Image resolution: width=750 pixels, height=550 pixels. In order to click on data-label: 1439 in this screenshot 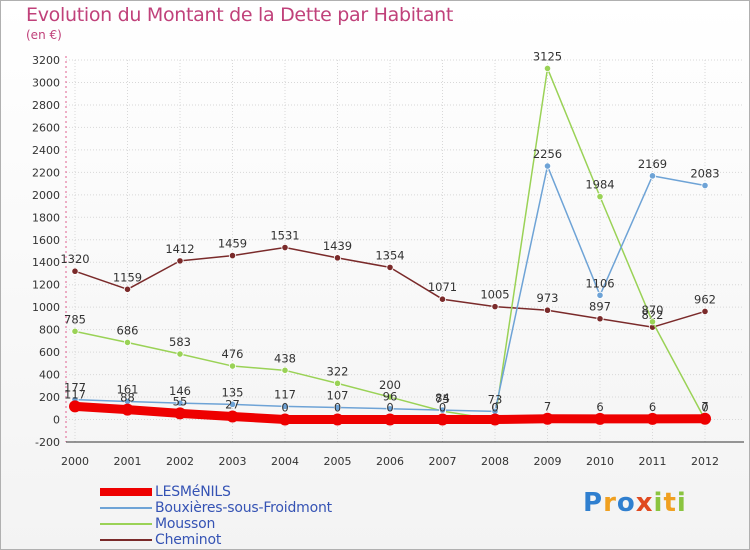, I will do `click(337, 246)`.